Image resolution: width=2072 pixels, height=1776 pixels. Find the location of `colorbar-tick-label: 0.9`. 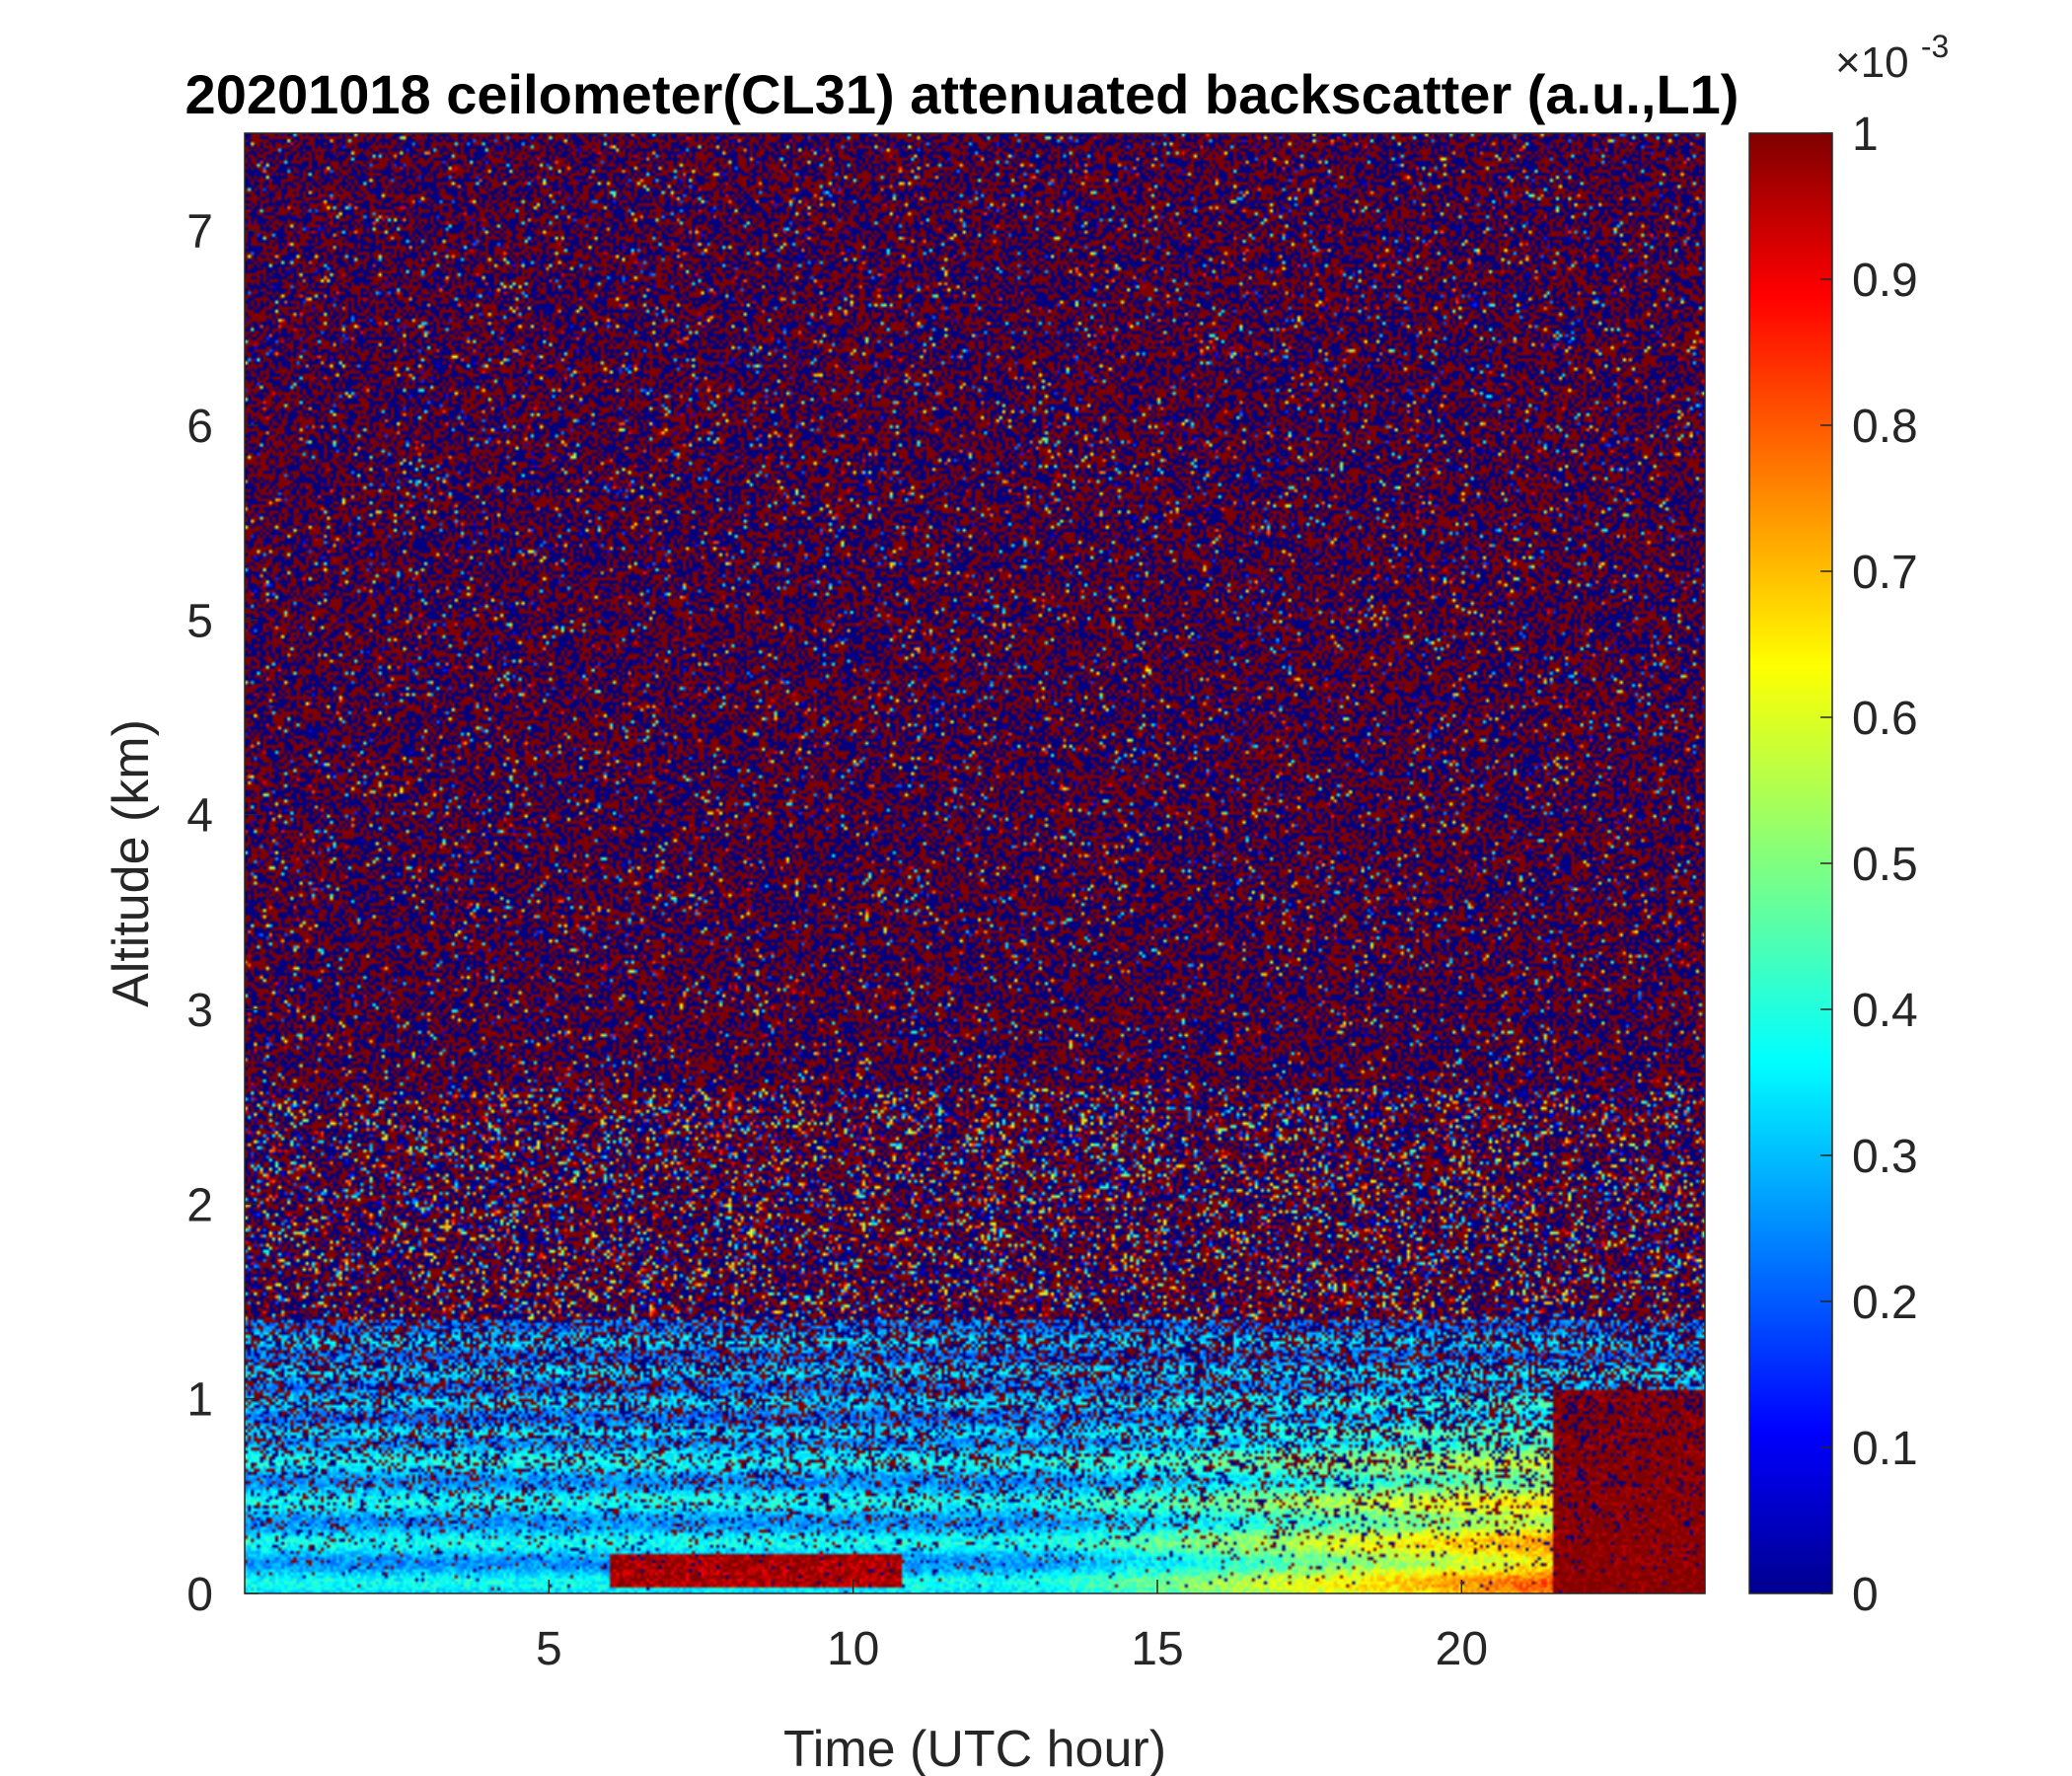

colorbar-tick-label: 0.9 is located at coordinates (1885, 281).